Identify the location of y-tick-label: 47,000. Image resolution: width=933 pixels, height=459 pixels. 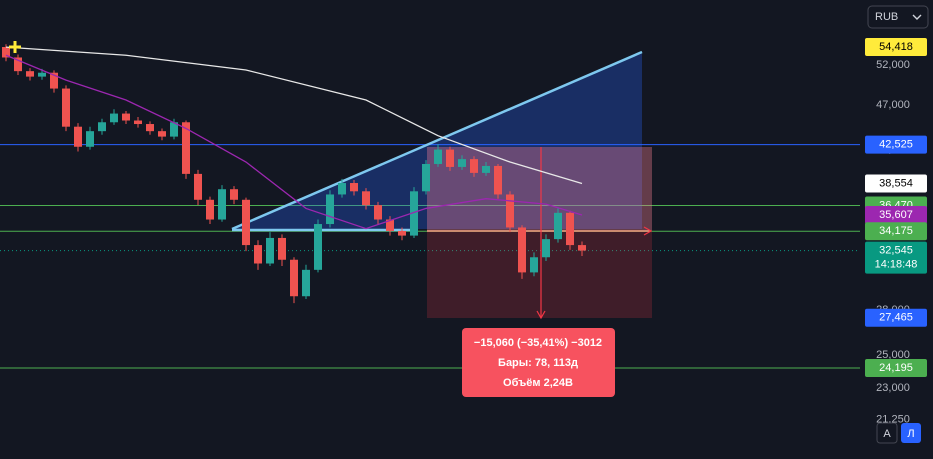
(893, 105).